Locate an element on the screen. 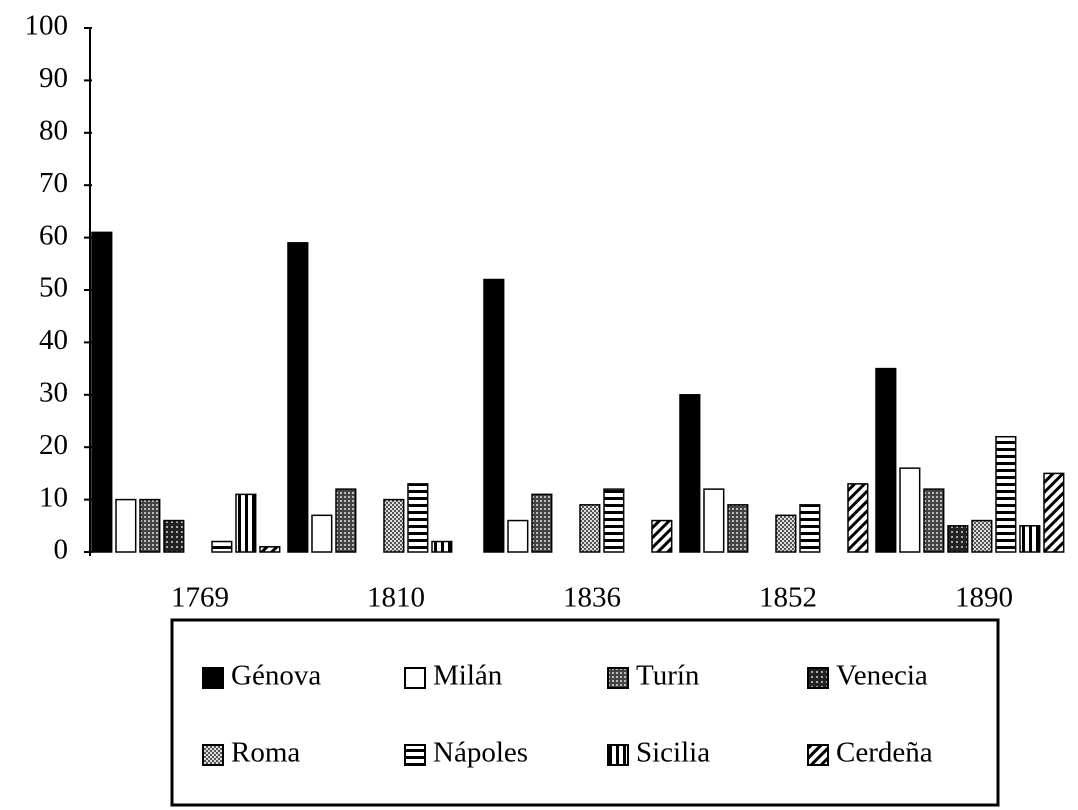 The height and width of the screenshot is (810, 1078). y-tick-label: 40 is located at coordinates (53, 340).